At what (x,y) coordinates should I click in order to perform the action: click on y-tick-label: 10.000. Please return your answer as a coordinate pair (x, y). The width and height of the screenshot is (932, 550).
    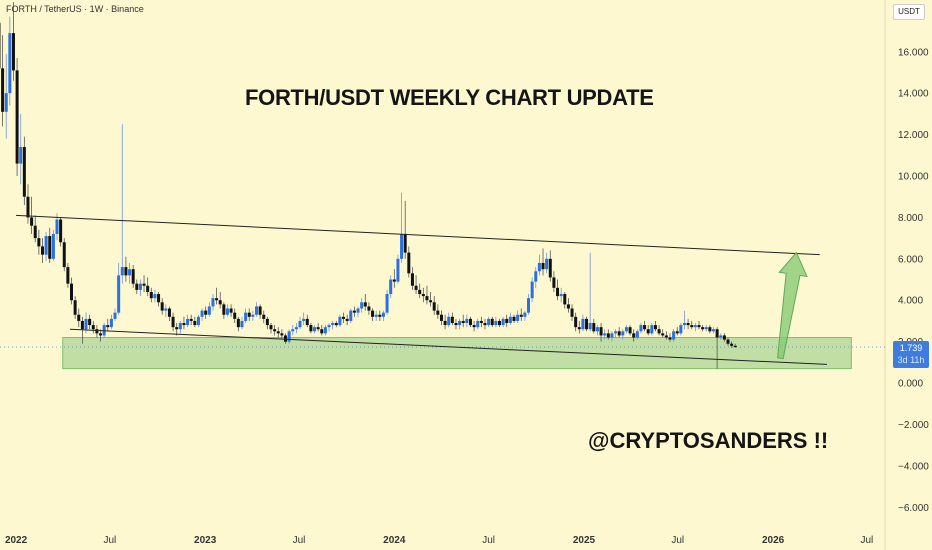
    Looking at the image, I should click on (913, 177).